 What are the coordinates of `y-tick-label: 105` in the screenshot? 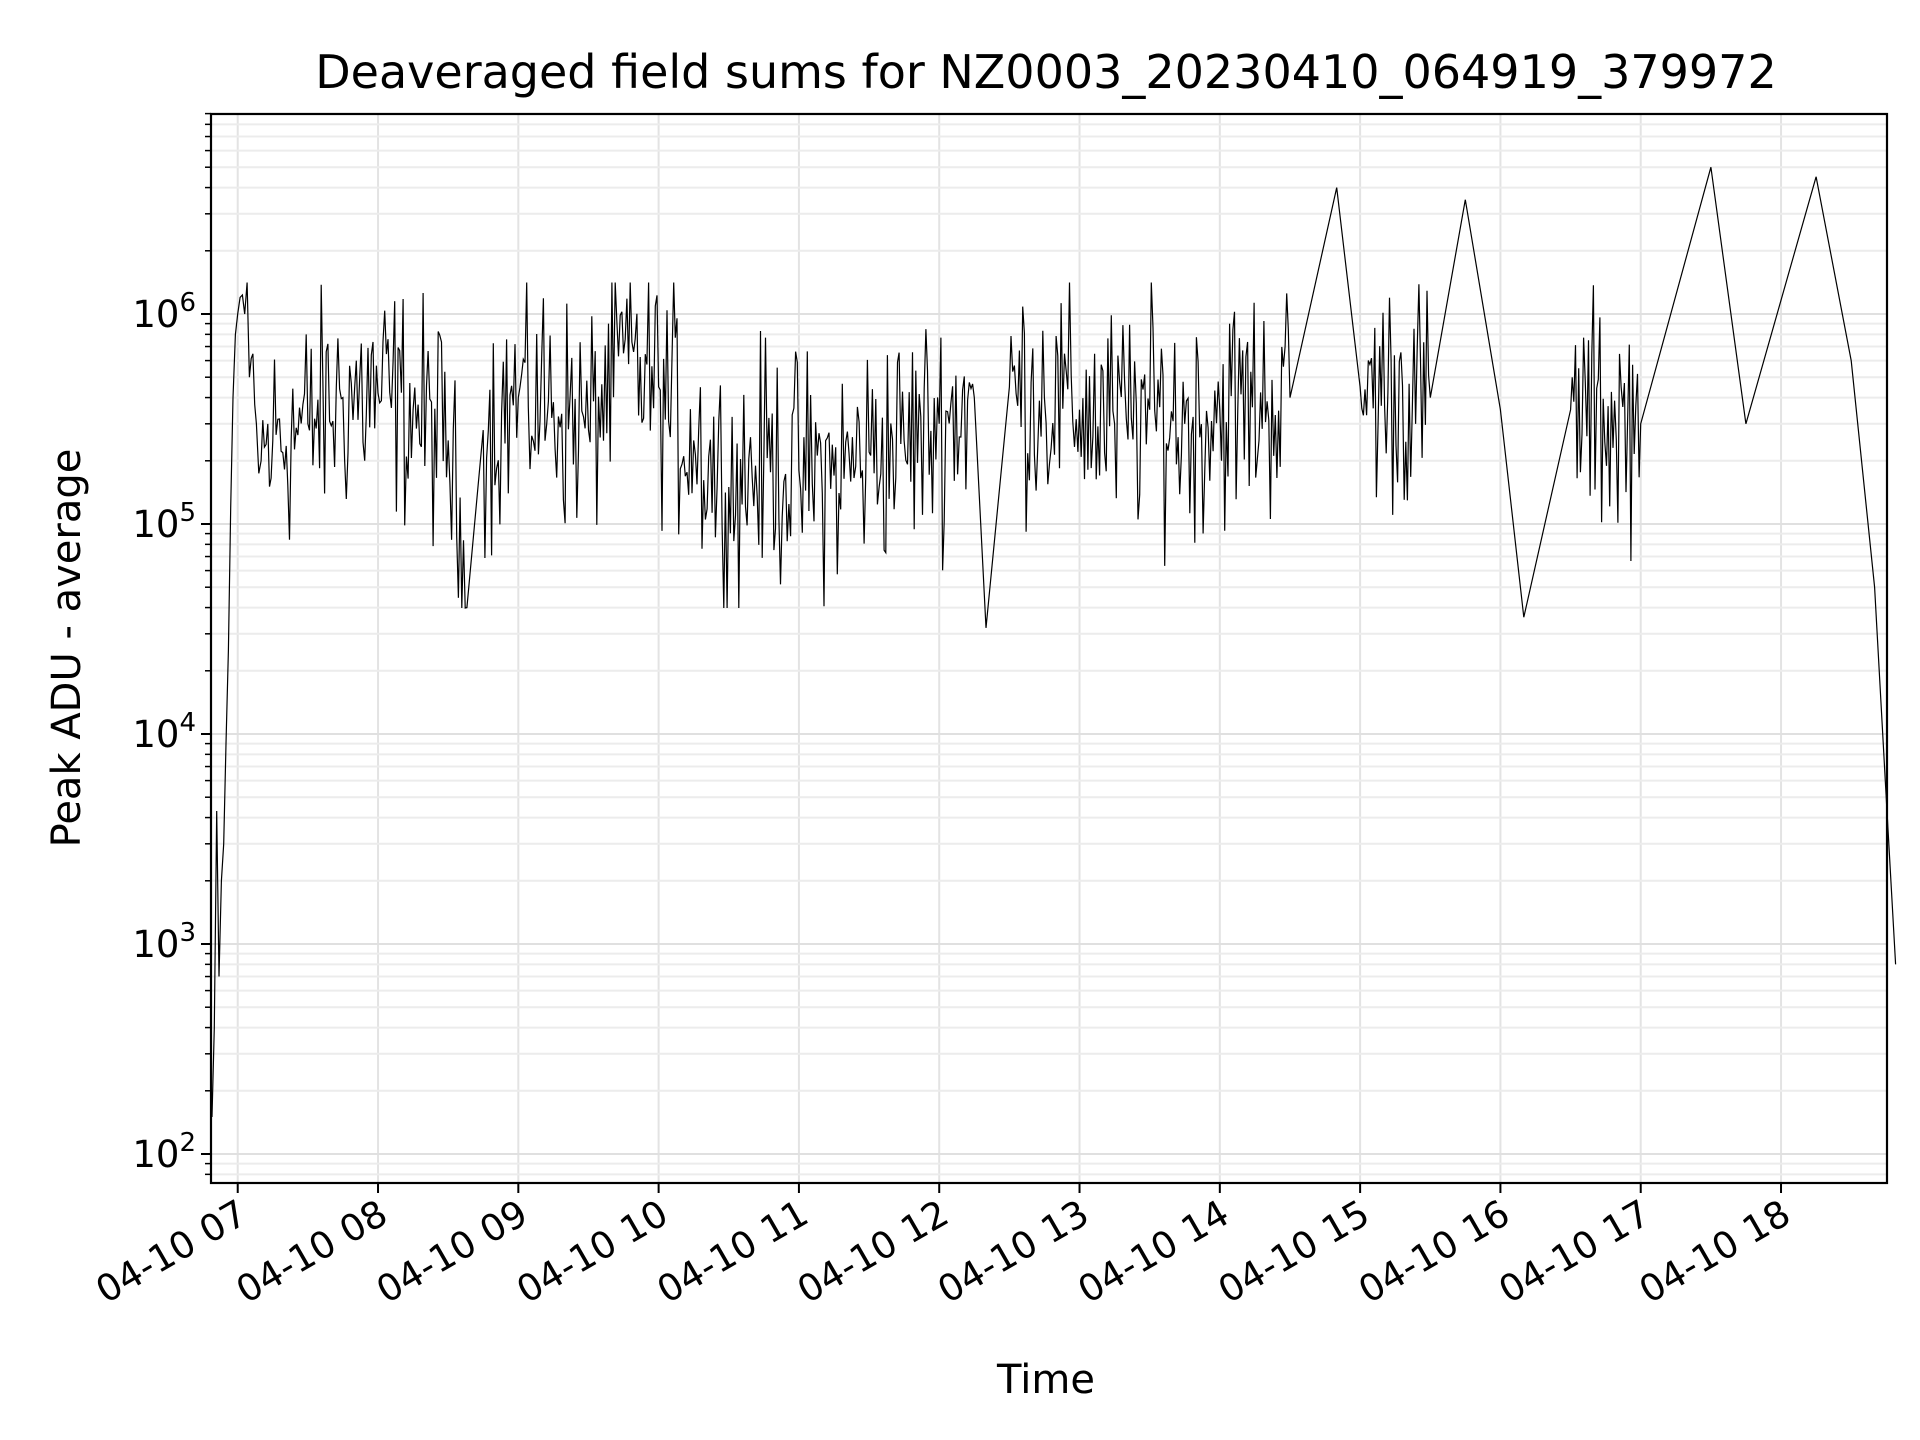 It's located at (164, 522).